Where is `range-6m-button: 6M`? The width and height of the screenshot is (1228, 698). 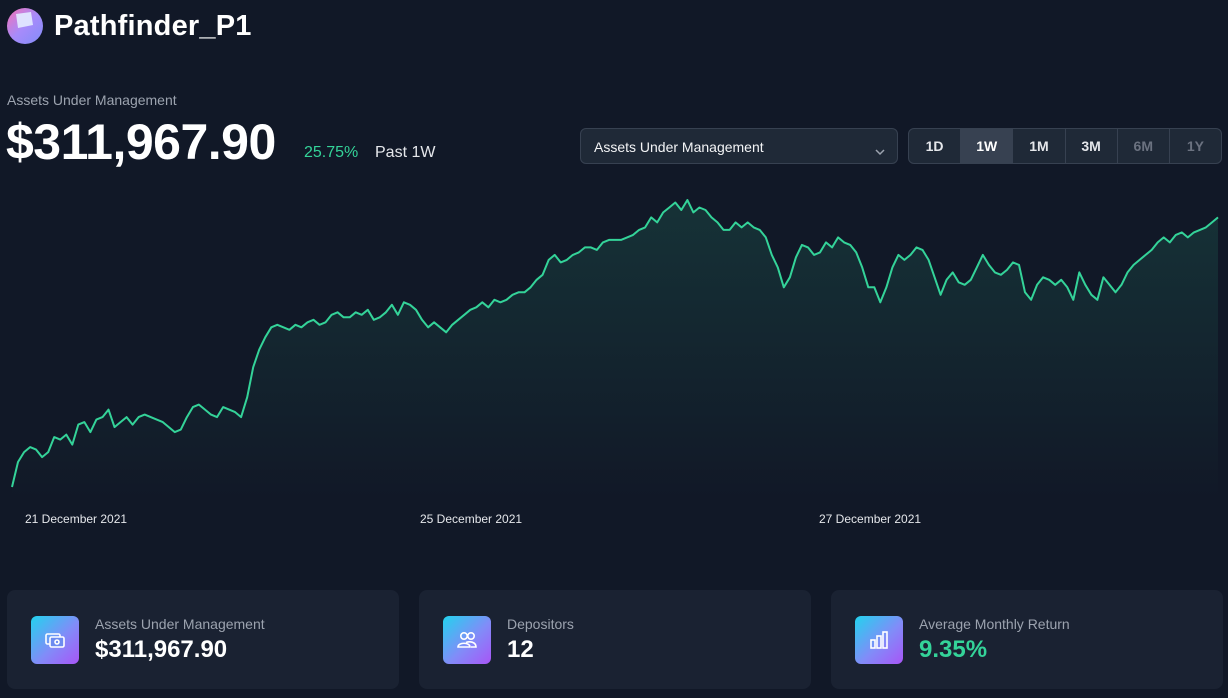 range-6m-button: 6M is located at coordinates (1144, 146).